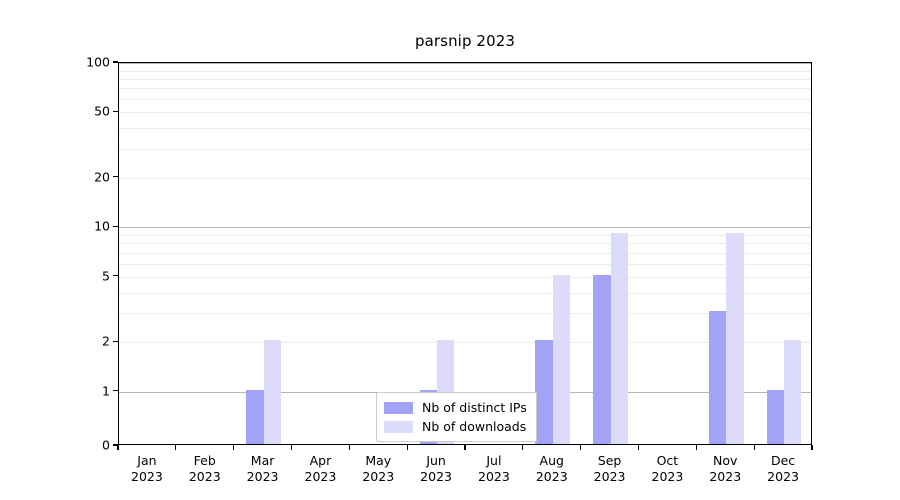 The image size is (900, 500). I want to click on y-axis-tick-label: 50, so click(102, 111).